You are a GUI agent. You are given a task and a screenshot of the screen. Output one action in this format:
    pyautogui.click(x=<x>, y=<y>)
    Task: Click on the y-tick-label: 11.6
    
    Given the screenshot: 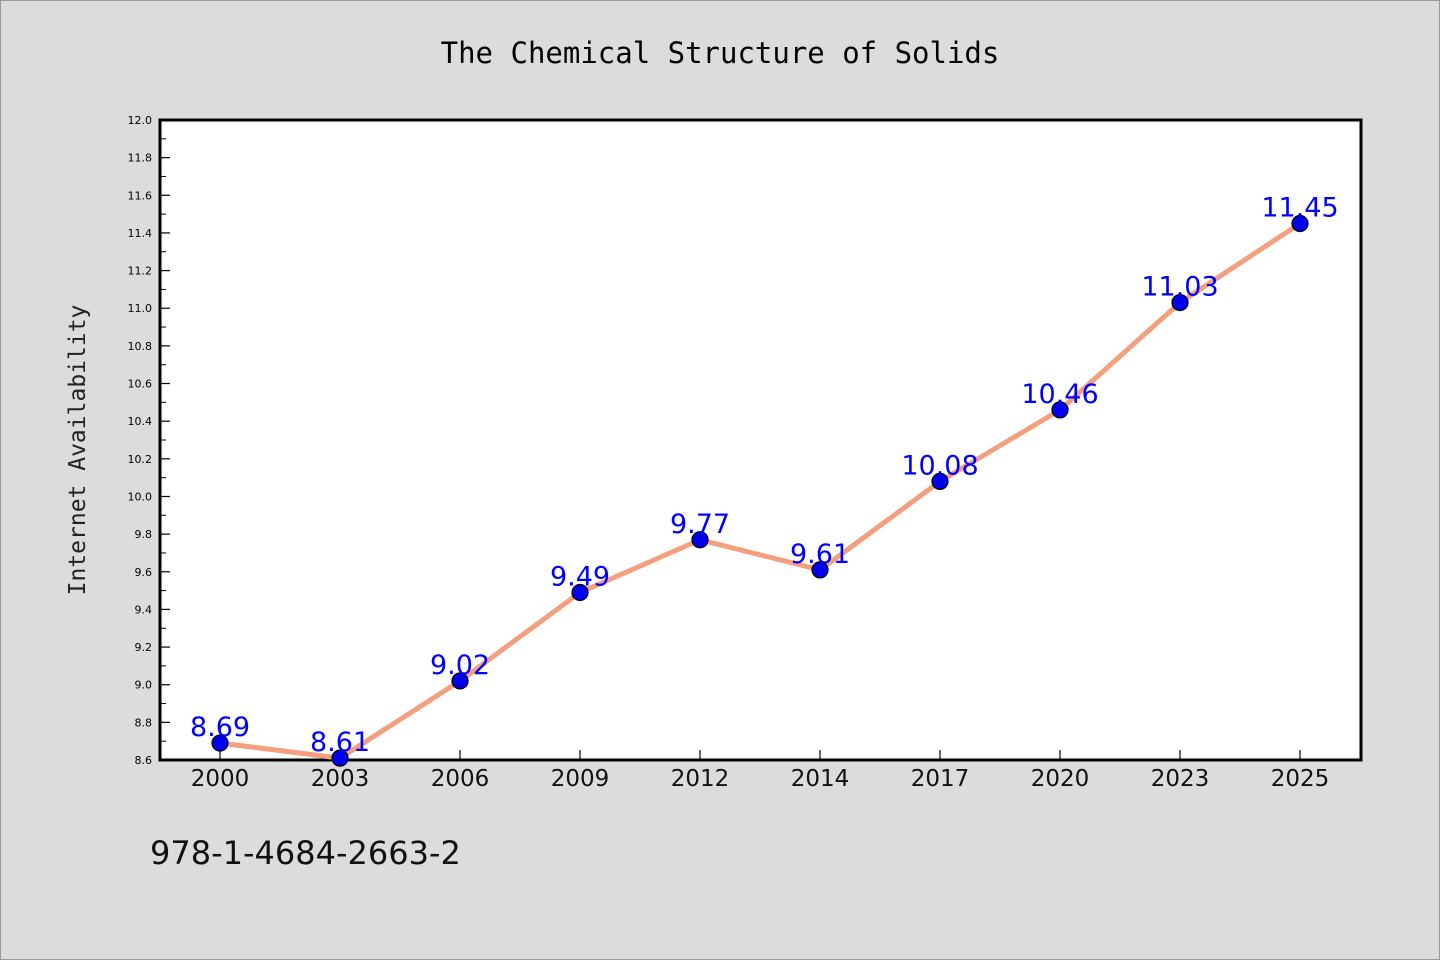 What is the action you would take?
    pyautogui.click(x=140, y=195)
    